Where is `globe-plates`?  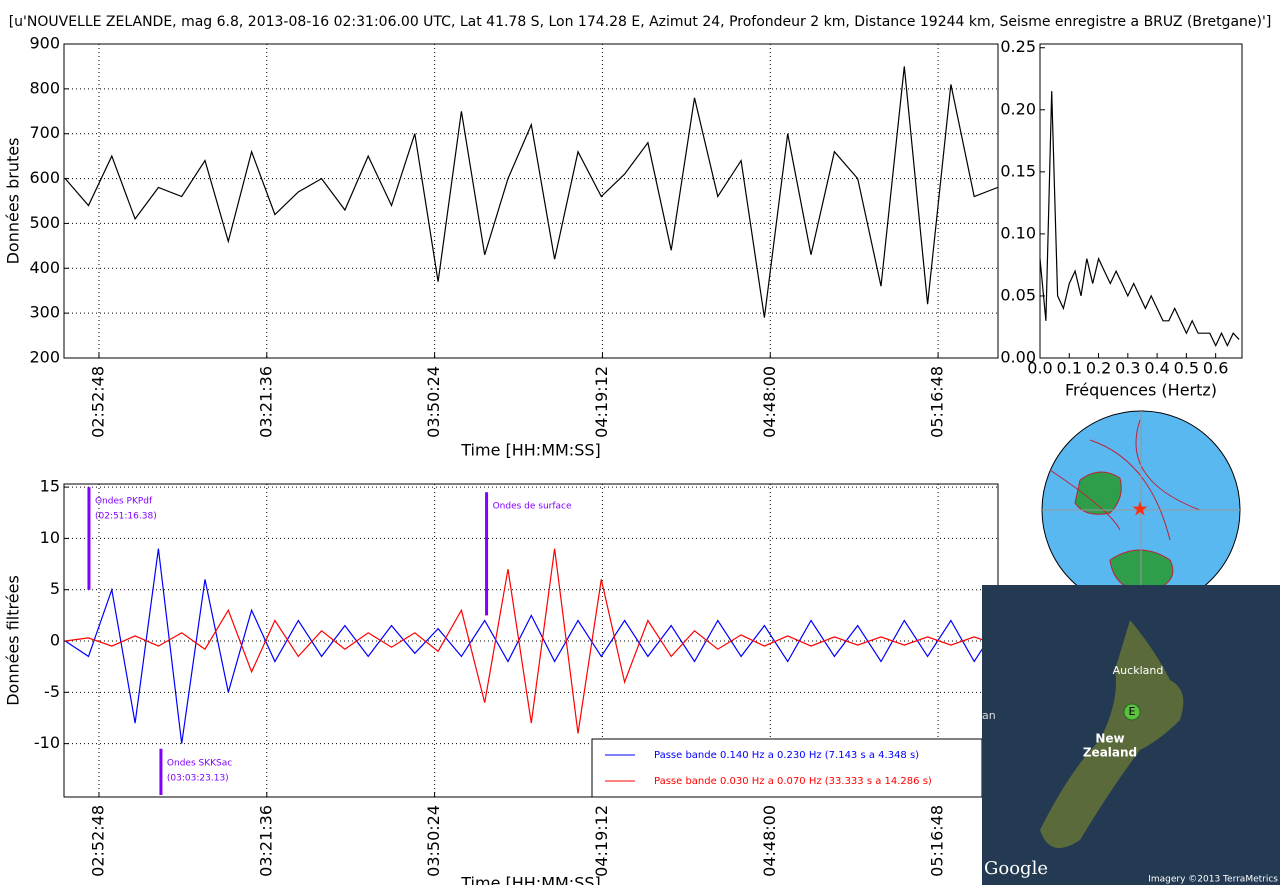 globe-plates is located at coordinates (1125, 480).